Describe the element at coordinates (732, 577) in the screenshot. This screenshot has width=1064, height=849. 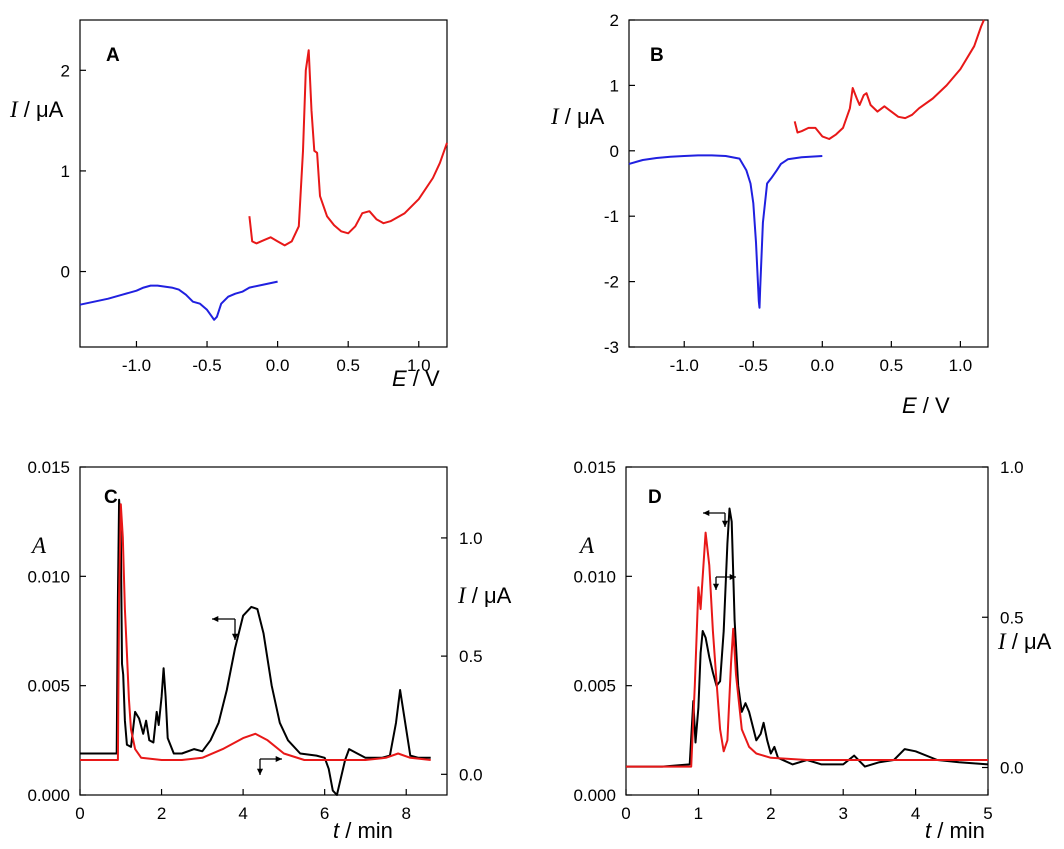
I see `arrow-right-axis-d-head` at that location.